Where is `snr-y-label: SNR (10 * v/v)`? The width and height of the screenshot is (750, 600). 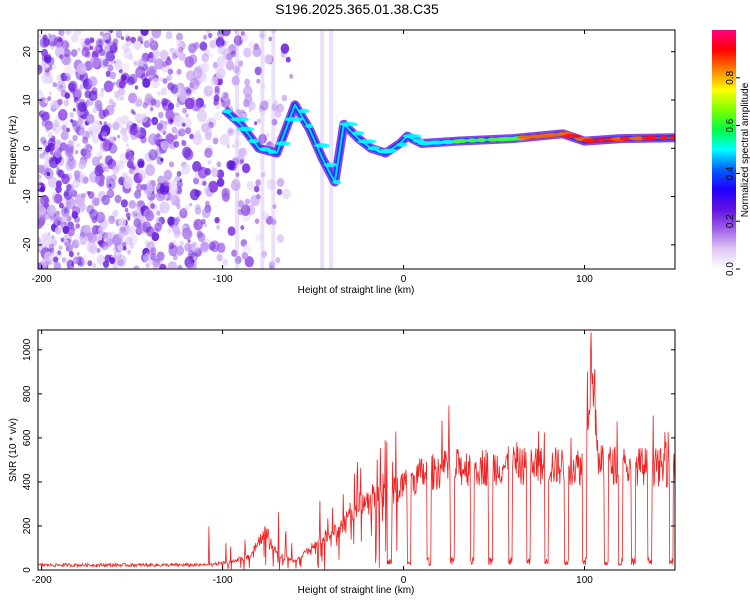
snr-y-label: SNR (10 * v/v) is located at coordinates (13, 450).